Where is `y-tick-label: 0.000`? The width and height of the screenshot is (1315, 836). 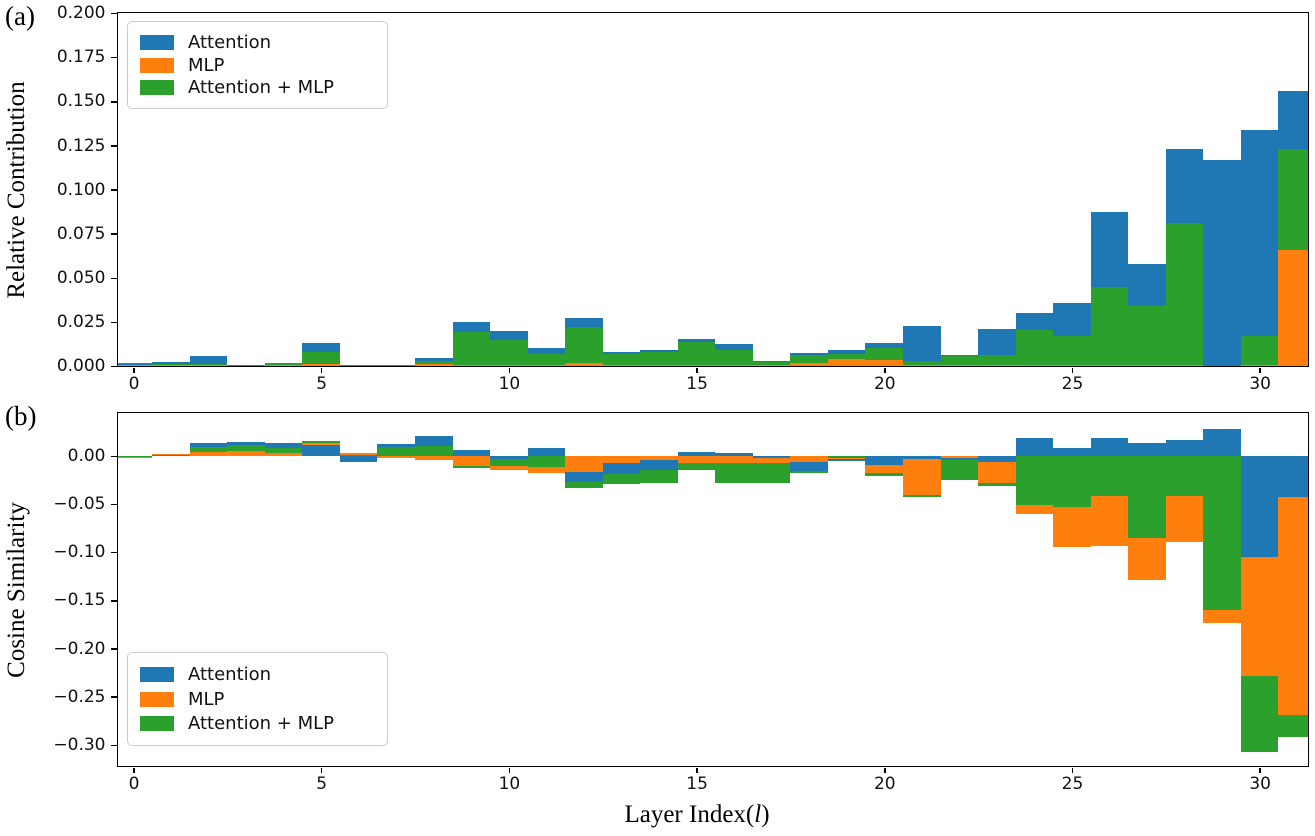 y-tick-label: 0.000 is located at coordinates (81, 366).